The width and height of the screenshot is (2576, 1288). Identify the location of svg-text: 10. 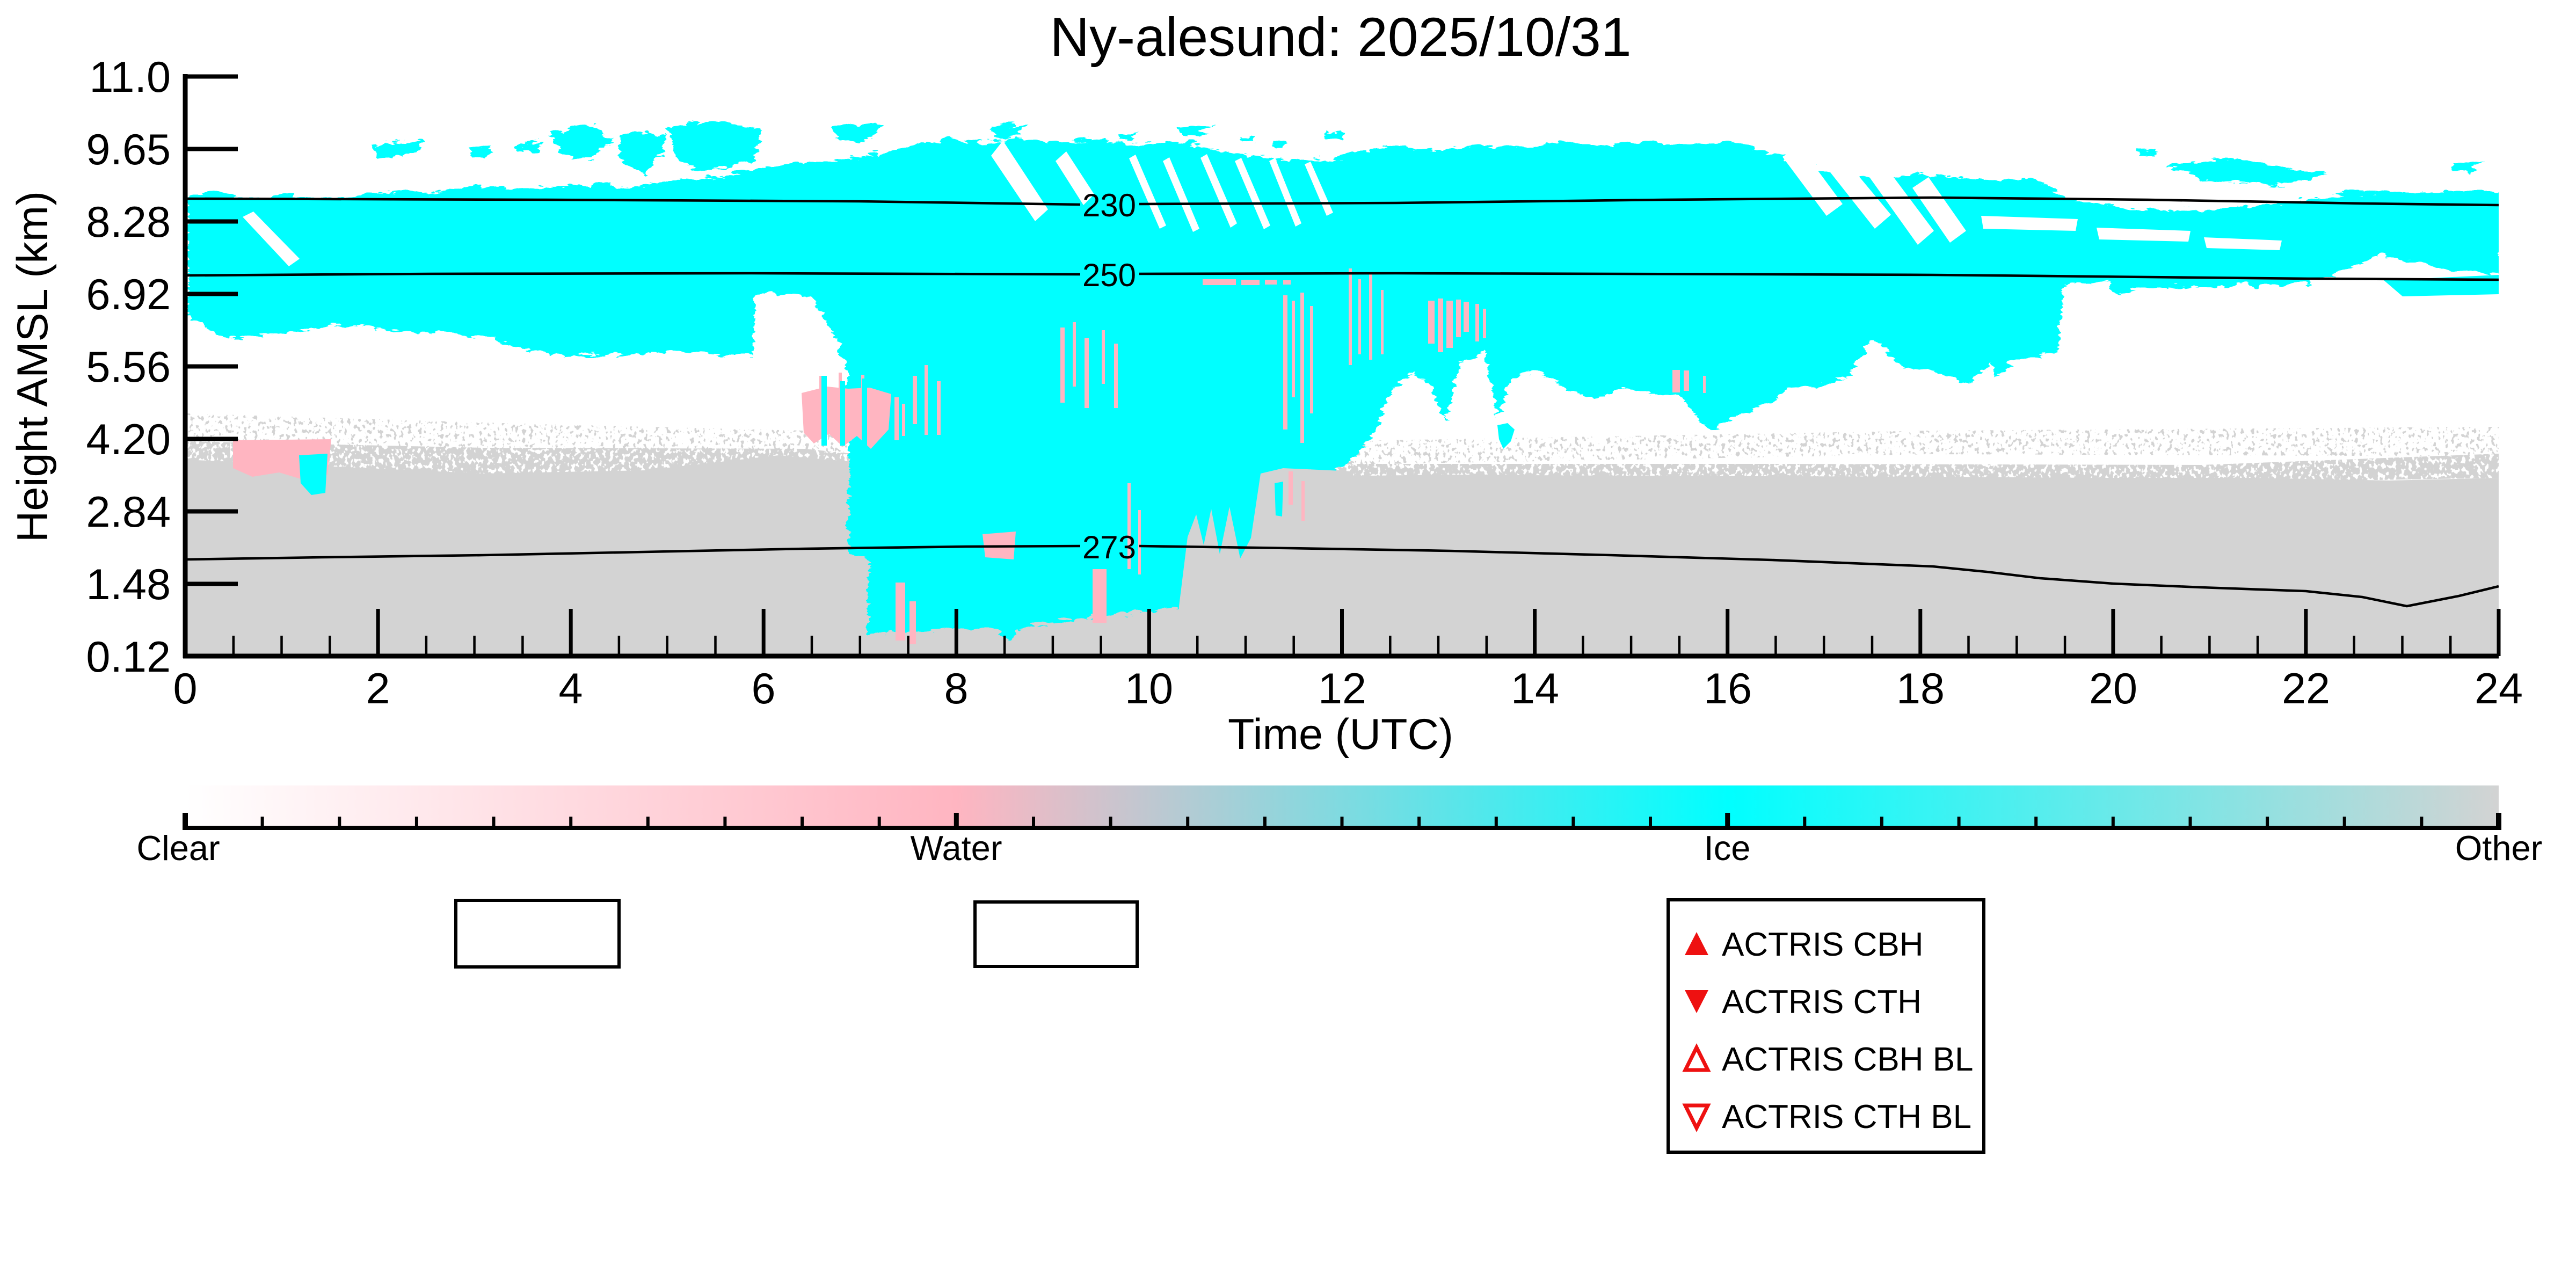
(1149, 689).